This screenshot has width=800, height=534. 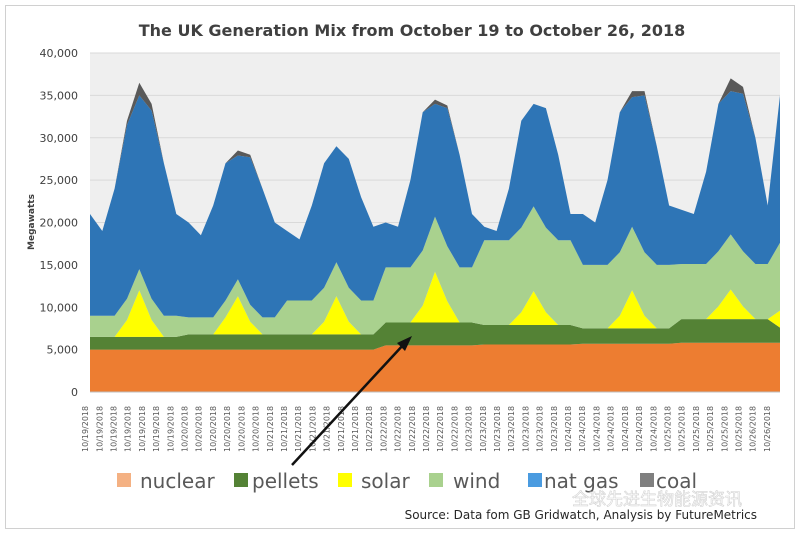 What do you see at coordinates (435, 304) in the screenshot?
I see `area-solar` at bounding box center [435, 304].